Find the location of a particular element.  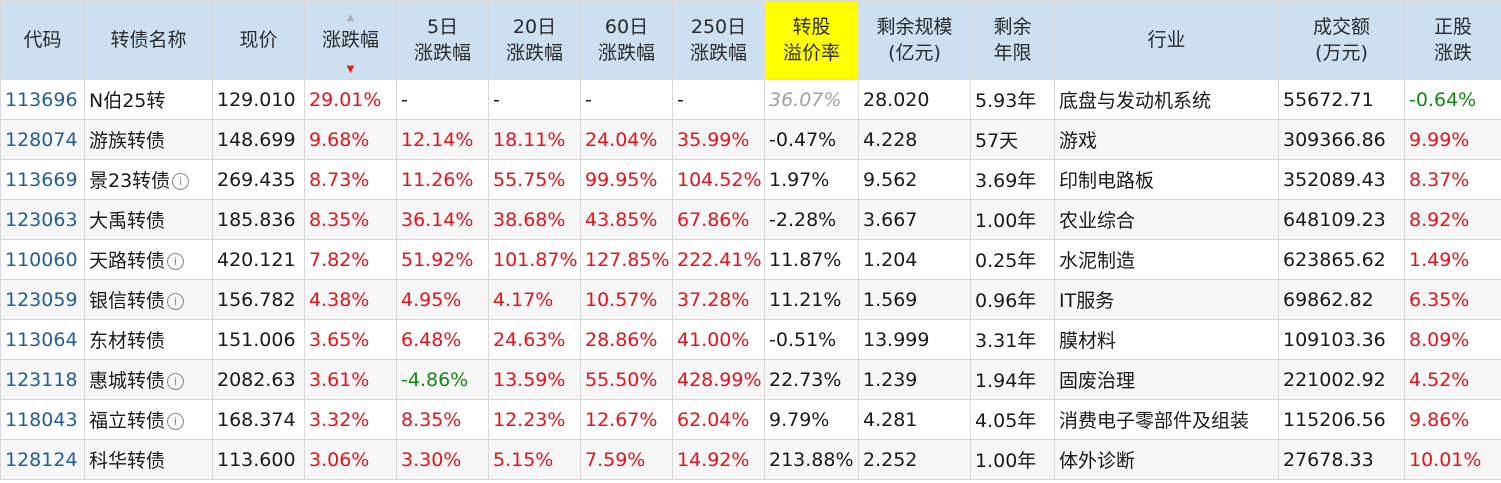

cell-name: 天路转债 i is located at coordinates (148, 259).